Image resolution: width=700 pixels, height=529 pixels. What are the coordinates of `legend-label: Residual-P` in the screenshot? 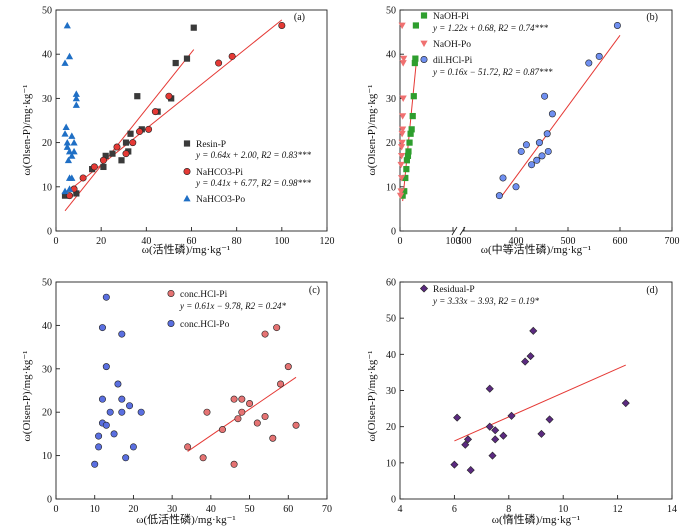 It's located at (454, 290).